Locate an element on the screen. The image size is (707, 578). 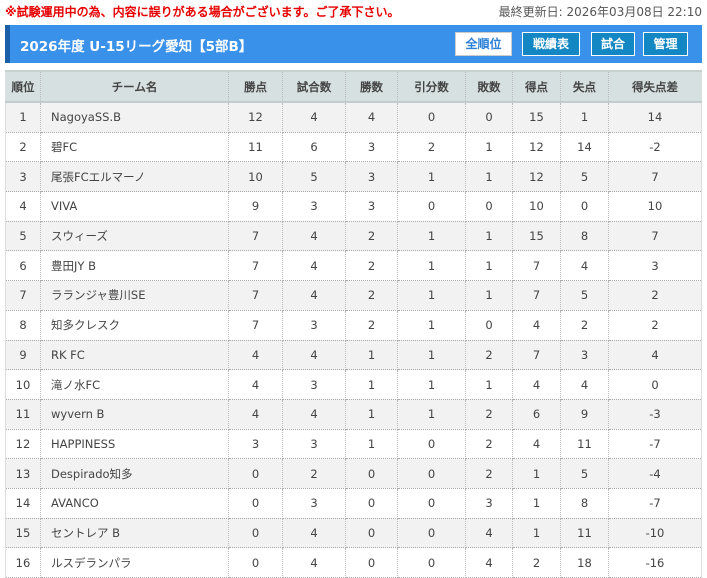
cell-team: wyvern B is located at coordinates (134, 414).